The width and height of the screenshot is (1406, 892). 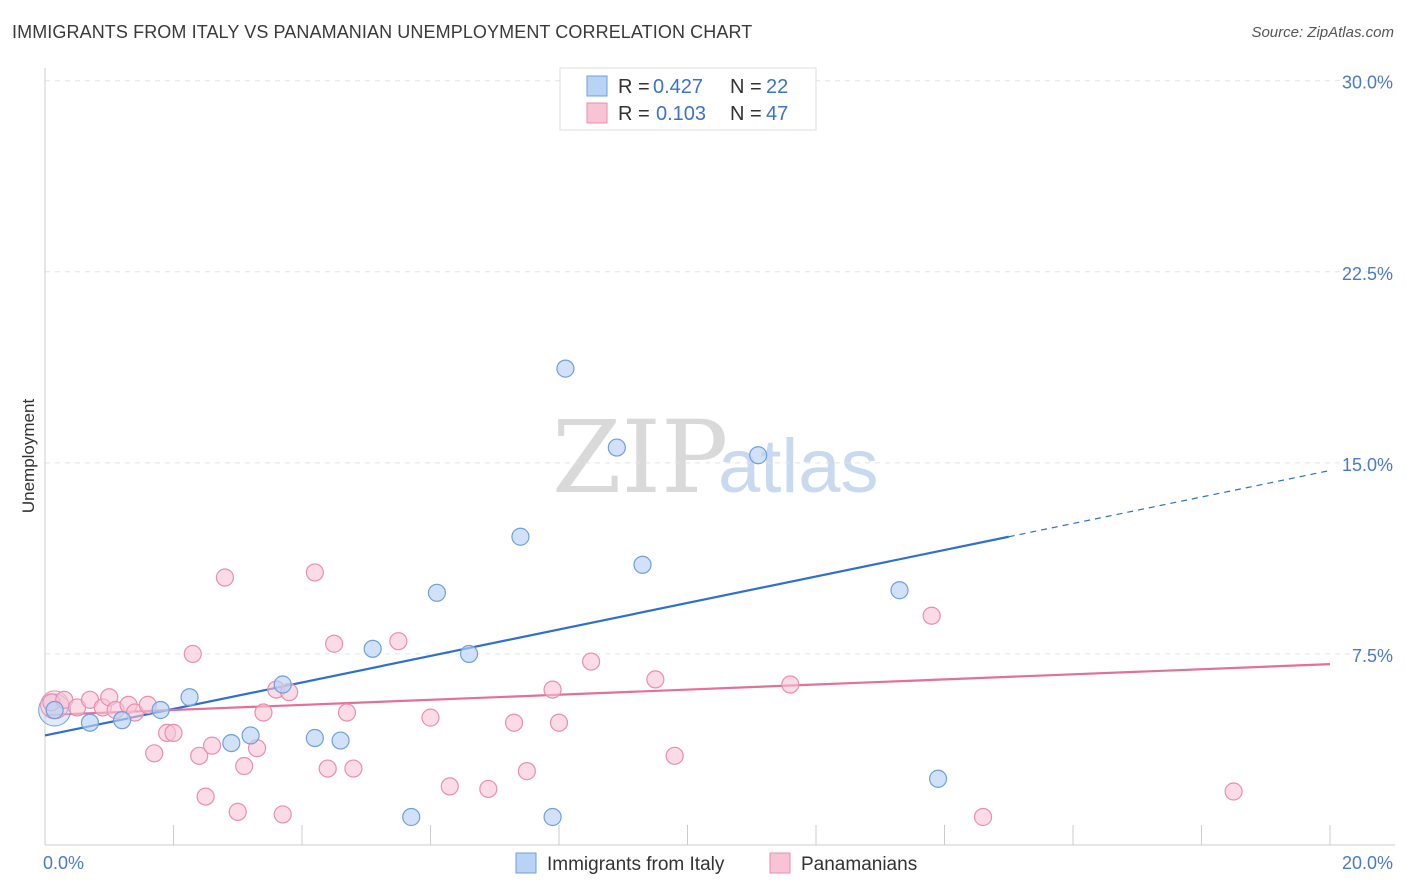 I want to click on trend-line-italy-extension, so click(x=1169, y=503).